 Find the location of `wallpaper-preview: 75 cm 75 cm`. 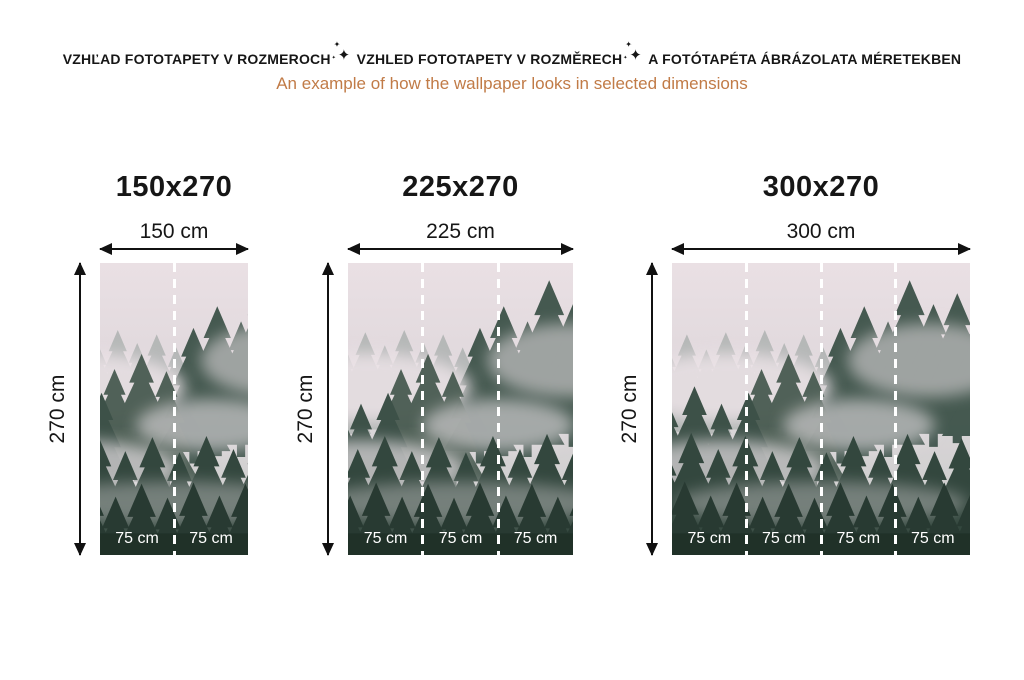

wallpaper-preview: 75 cm 75 cm is located at coordinates (174, 409).